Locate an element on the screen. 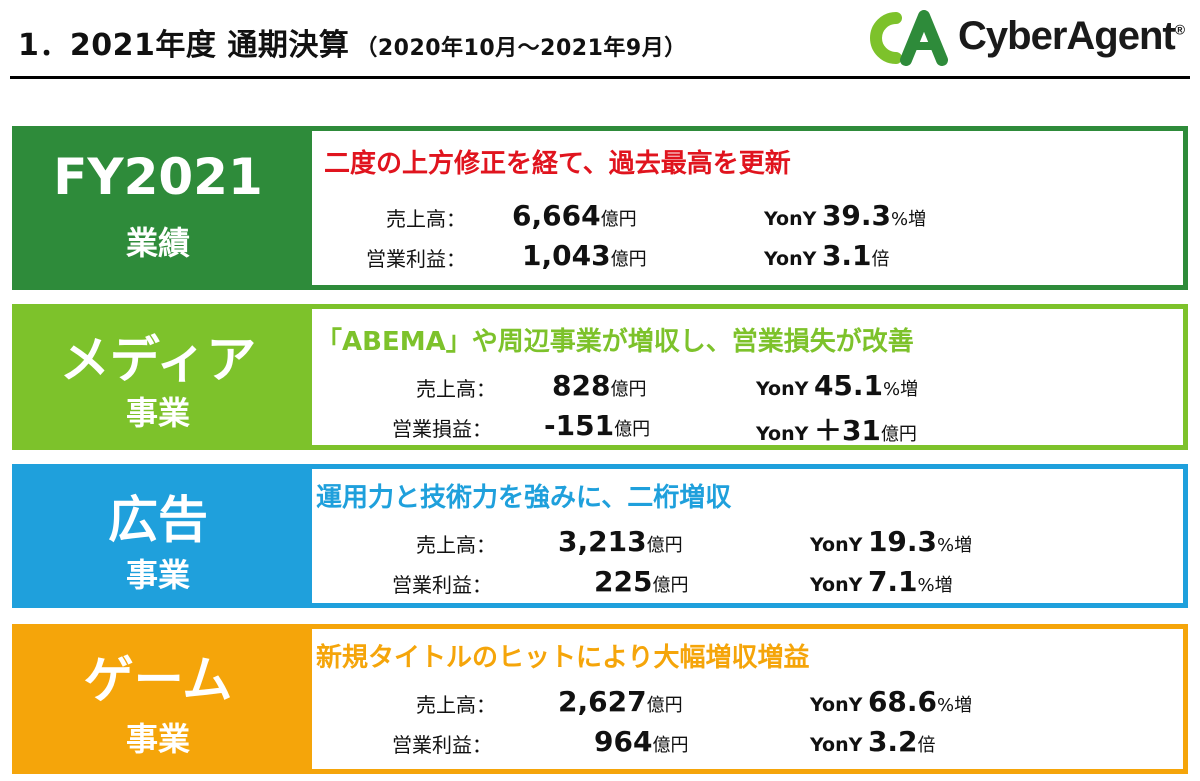 The width and height of the screenshot is (1200, 781). metric-row: 売上高： 828億円 YonY 45.1%増 is located at coordinates (747, 387).